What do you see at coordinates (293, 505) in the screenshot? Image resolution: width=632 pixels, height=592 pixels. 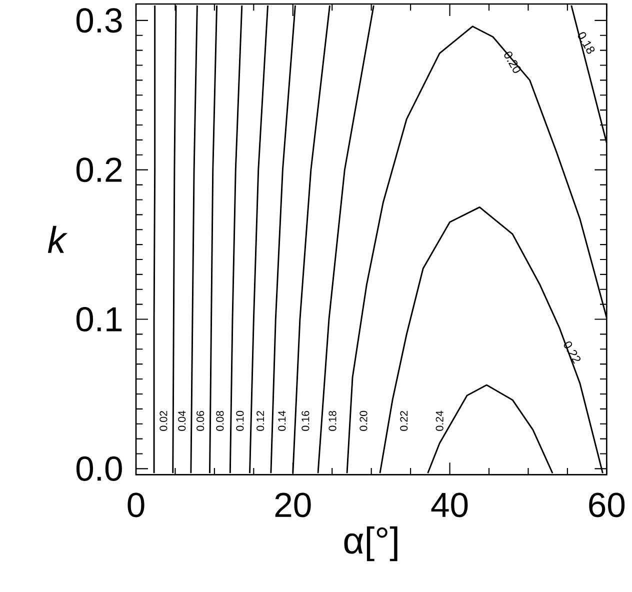 I see `x-tick-label: 20` at bounding box center [293, 505].